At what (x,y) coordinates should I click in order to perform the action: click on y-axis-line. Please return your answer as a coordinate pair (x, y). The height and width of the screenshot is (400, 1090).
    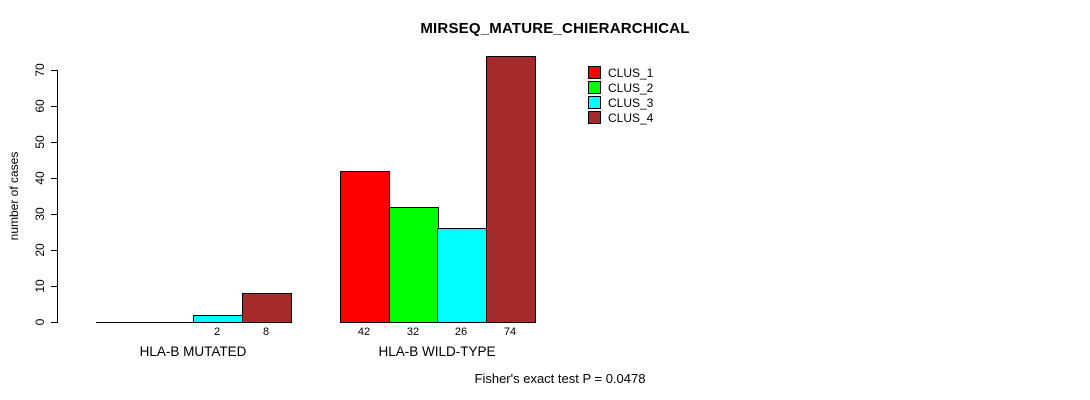
    Looking at the image, I should click on (57, 196).